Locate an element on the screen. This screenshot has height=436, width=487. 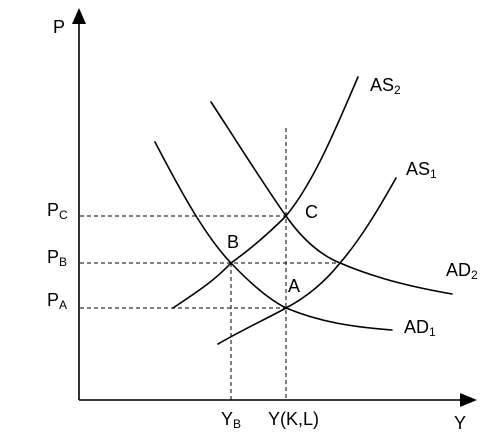
point-c-label: C is located at coordinates (311, 212).